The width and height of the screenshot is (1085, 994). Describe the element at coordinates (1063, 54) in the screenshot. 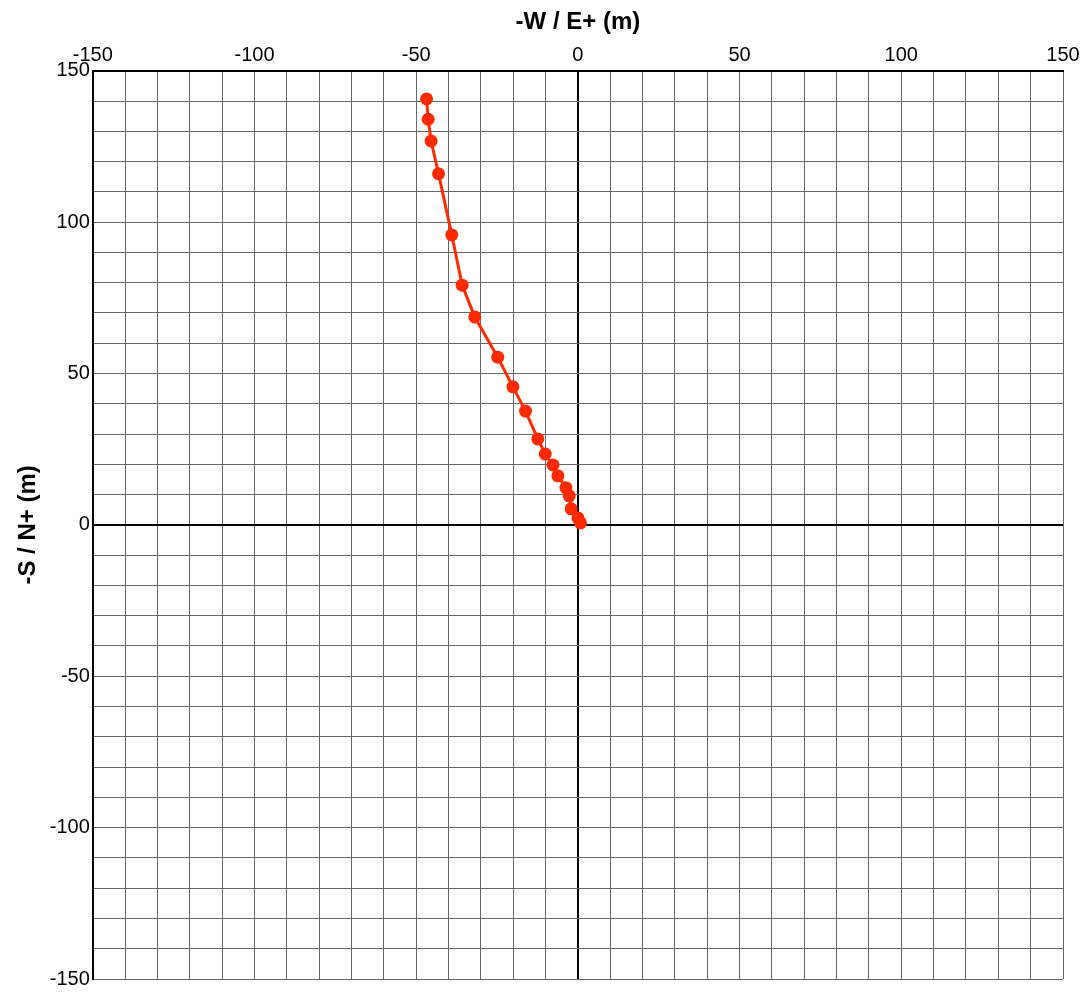

I see `x-tick-label: 150` at that location.